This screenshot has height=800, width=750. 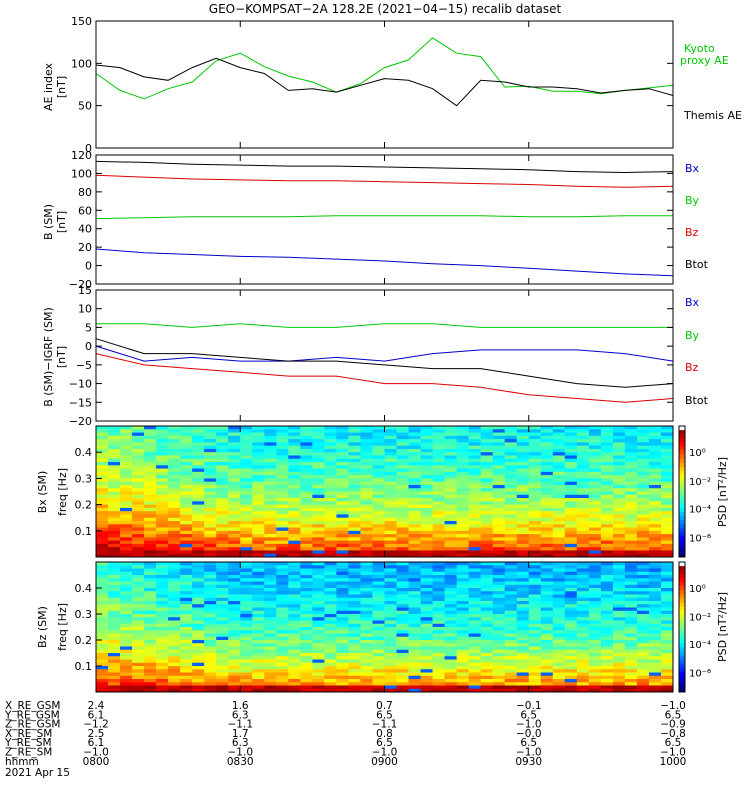 What do you see at coordinates (682, 657) in the screenshot?
I see `spec-bz-colorbar-step` at bounding box center [682, 657].